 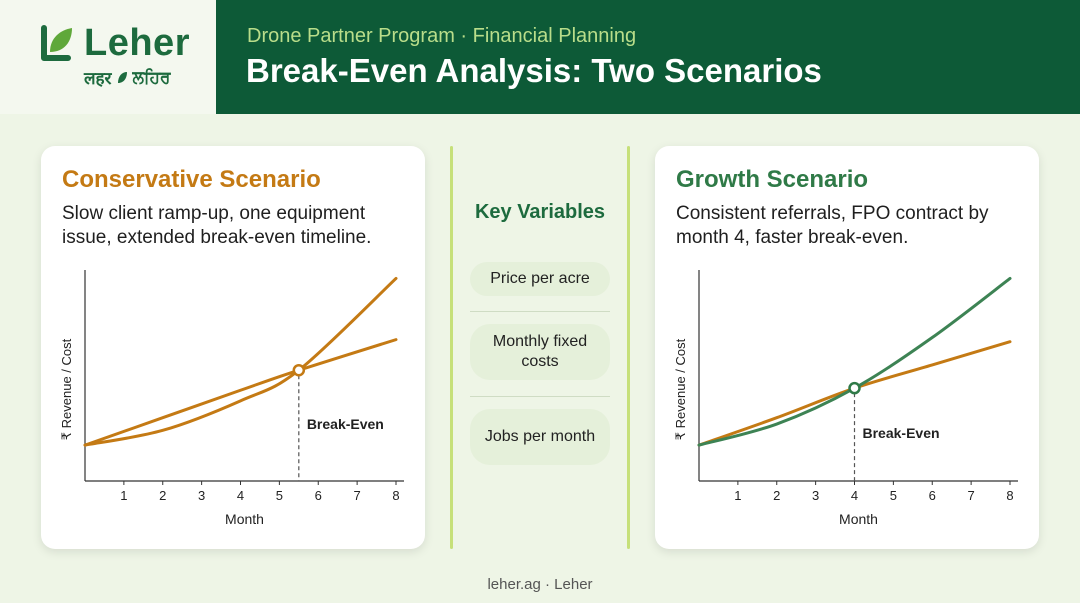 What do you see at coordinates (56, 43) in the screenshot?
I see `leaf-logo-icon` at bounding box center [56, 43].